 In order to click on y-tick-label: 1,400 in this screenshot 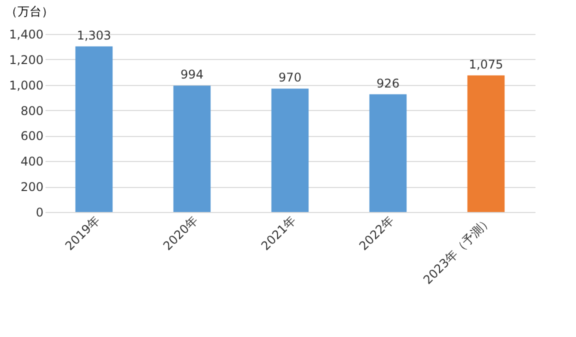, I will do `click(26, 35)`.